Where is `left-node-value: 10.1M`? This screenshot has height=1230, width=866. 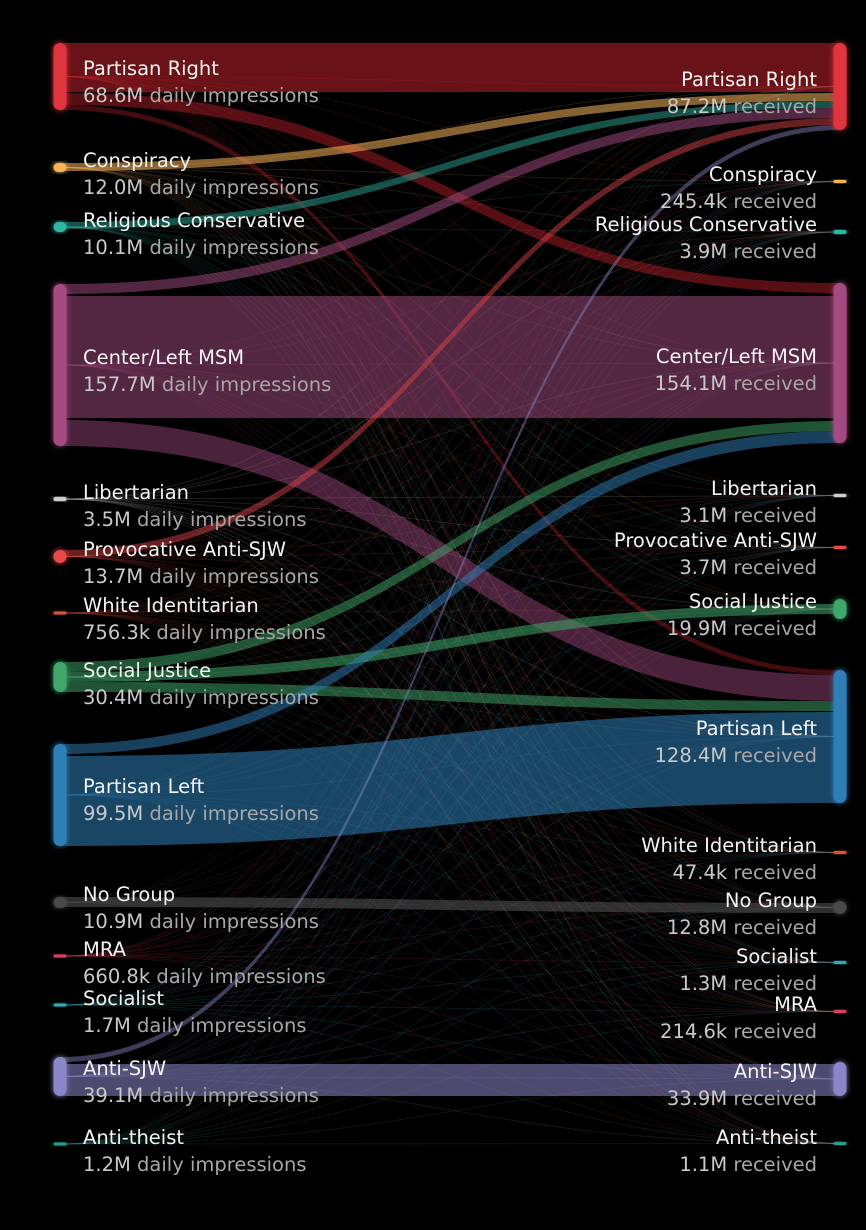
left-node-value: 10.1M is located at coordinates (113, 247).